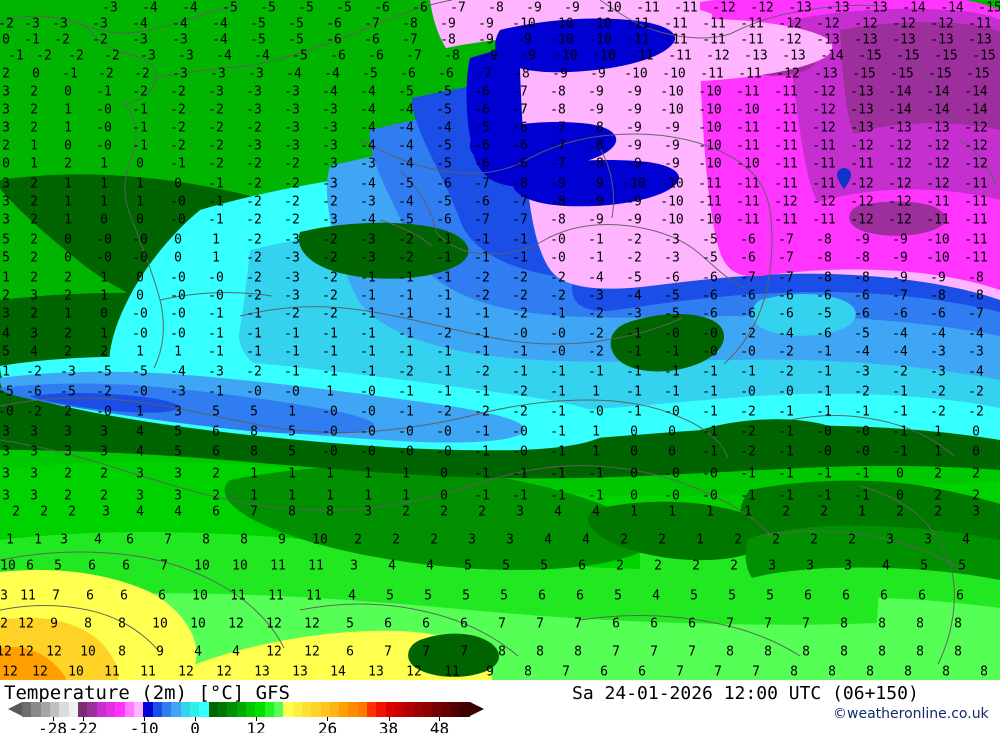 This screenshot has height=733, width=1000. Describe the element at coordinates (52, 726) in the screenshot. I see `scale-tick-label-0: -28` at that location.